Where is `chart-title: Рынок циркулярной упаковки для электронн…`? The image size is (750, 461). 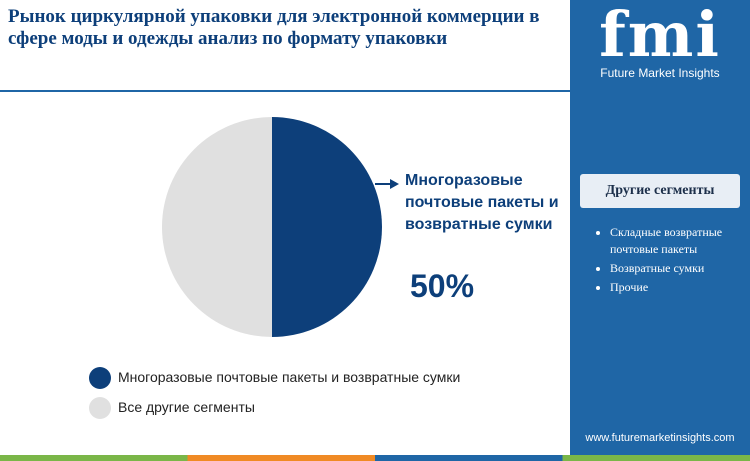 chart-title: Рынок циркулярной упаковки для электронн… is located at coordinates (274, 27).